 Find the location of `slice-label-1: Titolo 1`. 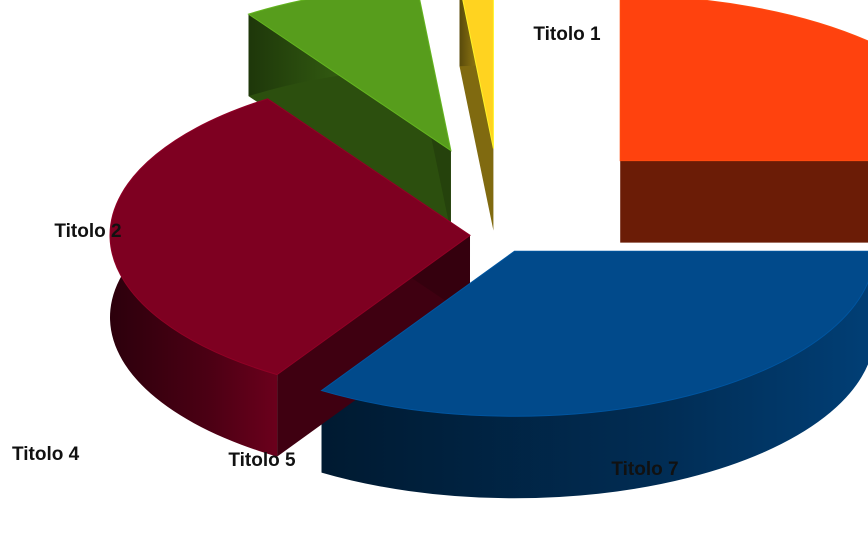

slice-label-1: Titolo 1 is located at coordinates (567, 34).